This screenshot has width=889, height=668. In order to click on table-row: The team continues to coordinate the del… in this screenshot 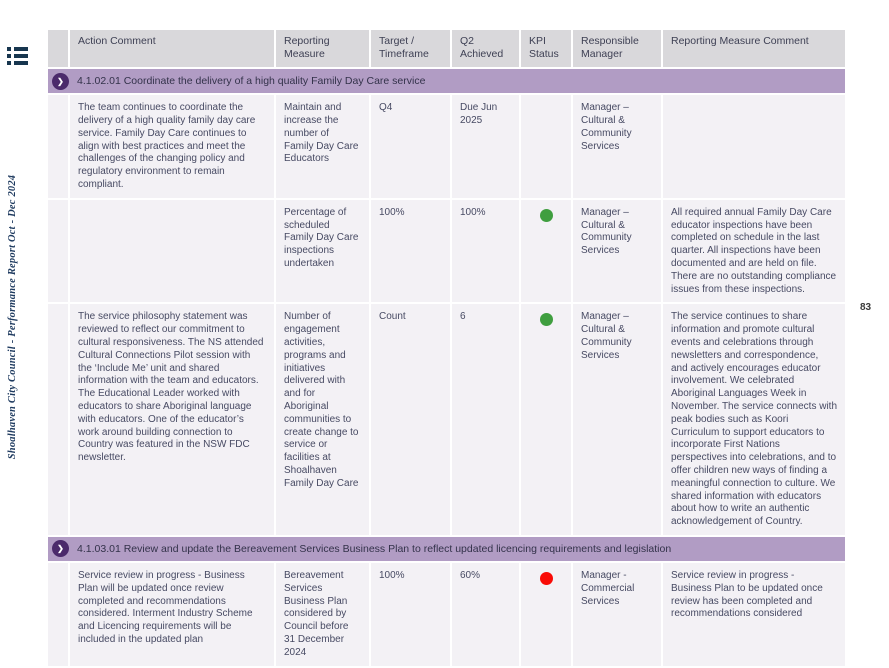, I will do `click(446, 146)`.